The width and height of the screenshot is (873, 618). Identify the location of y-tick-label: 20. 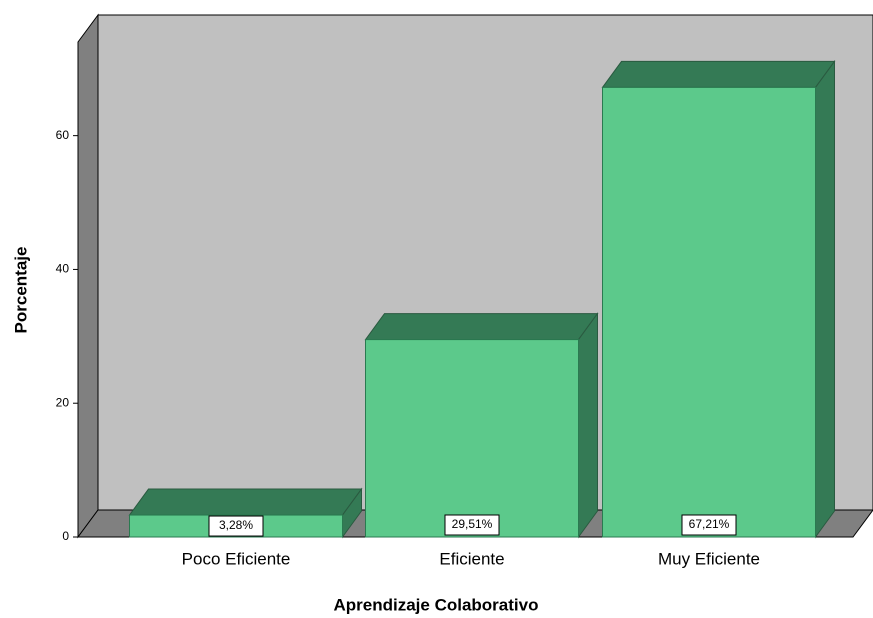
(63, 402).